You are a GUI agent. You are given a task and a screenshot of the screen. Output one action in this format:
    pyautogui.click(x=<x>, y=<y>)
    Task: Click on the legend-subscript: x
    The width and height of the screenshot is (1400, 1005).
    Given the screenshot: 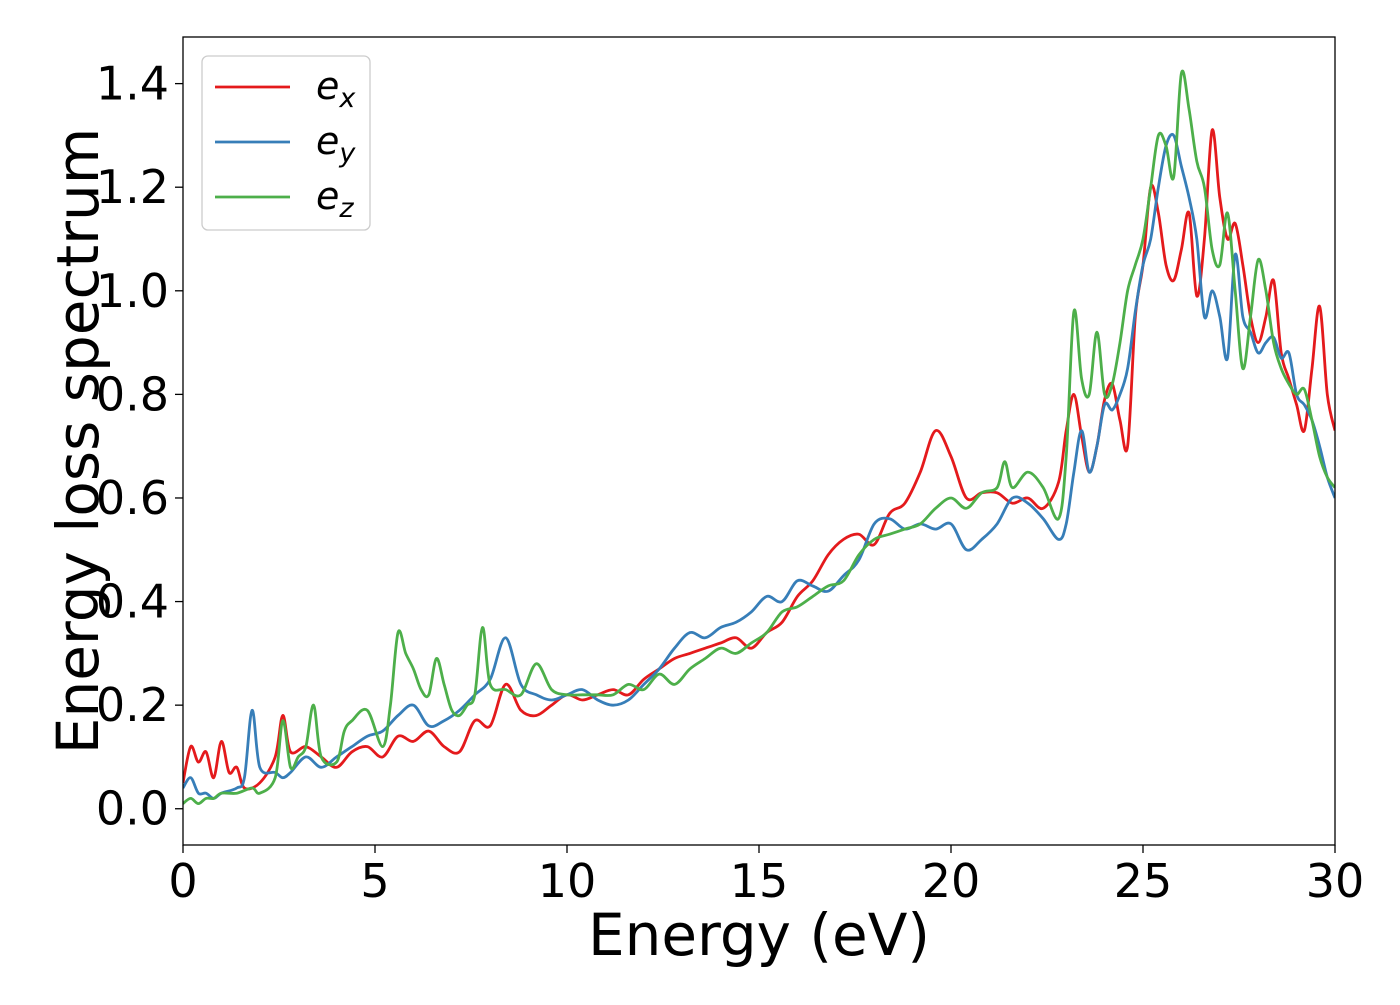 What is the action you would take?
    pyautogui.click(x=347, y=98)
    